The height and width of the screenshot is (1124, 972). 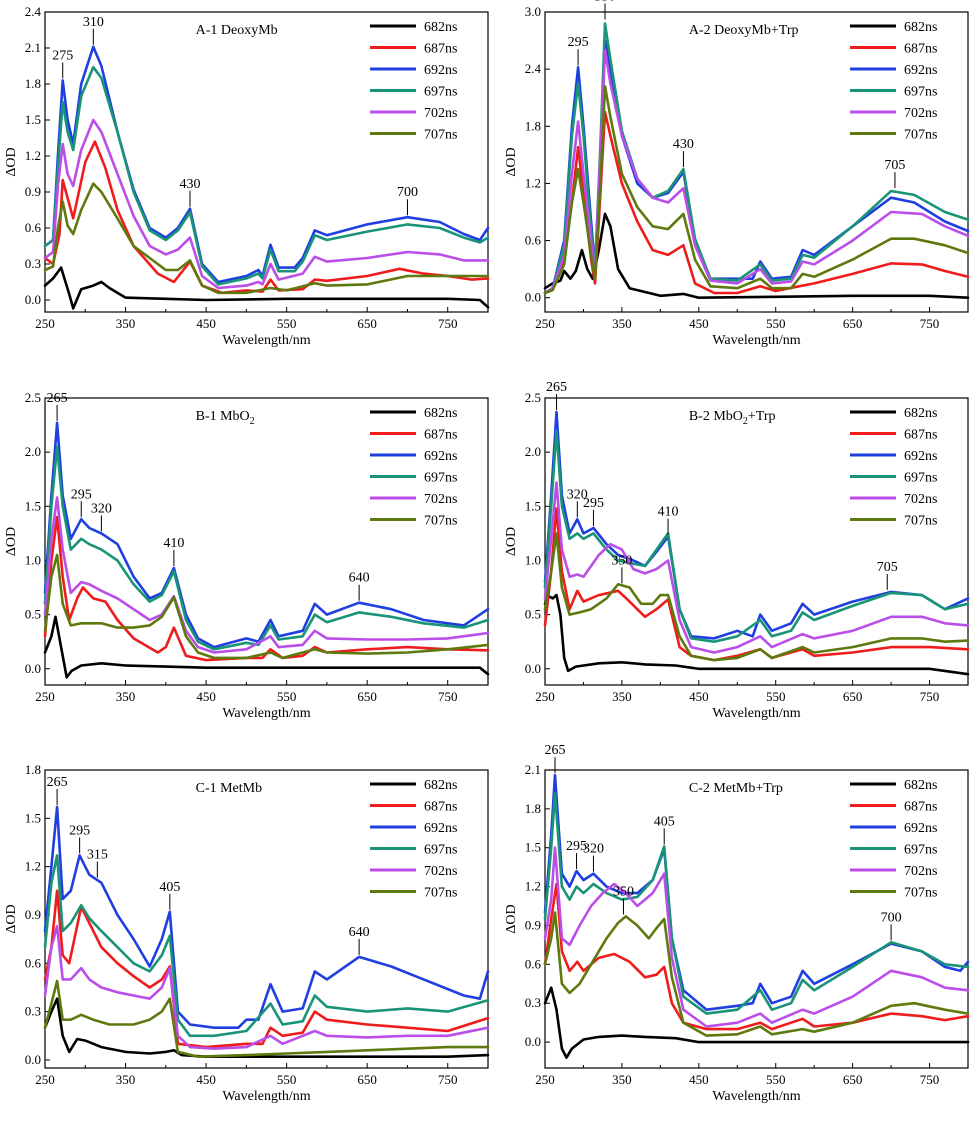 What do you see at coordinates (533, 451) in the screenshot?
I see `y-tick-label: 2.0` at bounding box center [533, 451].